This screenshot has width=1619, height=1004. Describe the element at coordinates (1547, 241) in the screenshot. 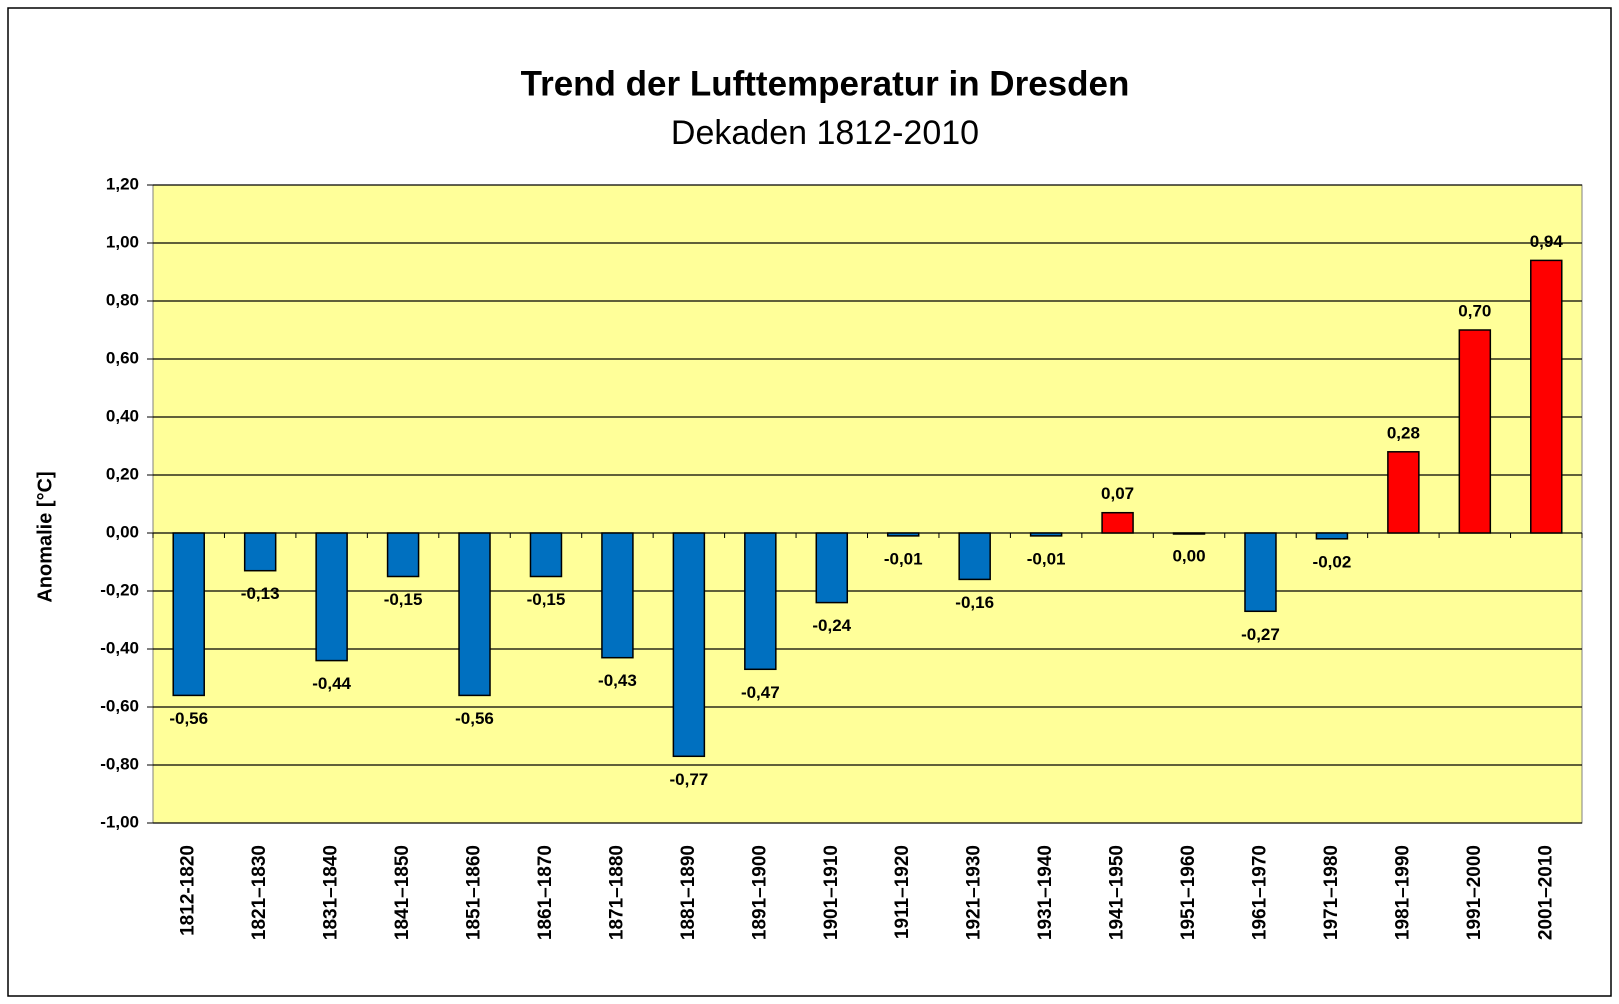

I see `value-label: 0,94` at that location.